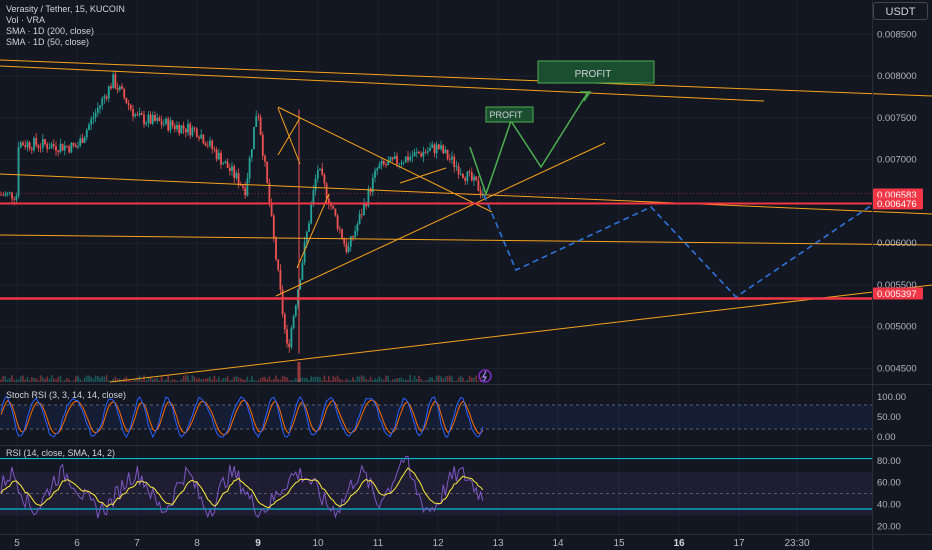  I want to click on time-tick-label: 10, so click(318, 543).